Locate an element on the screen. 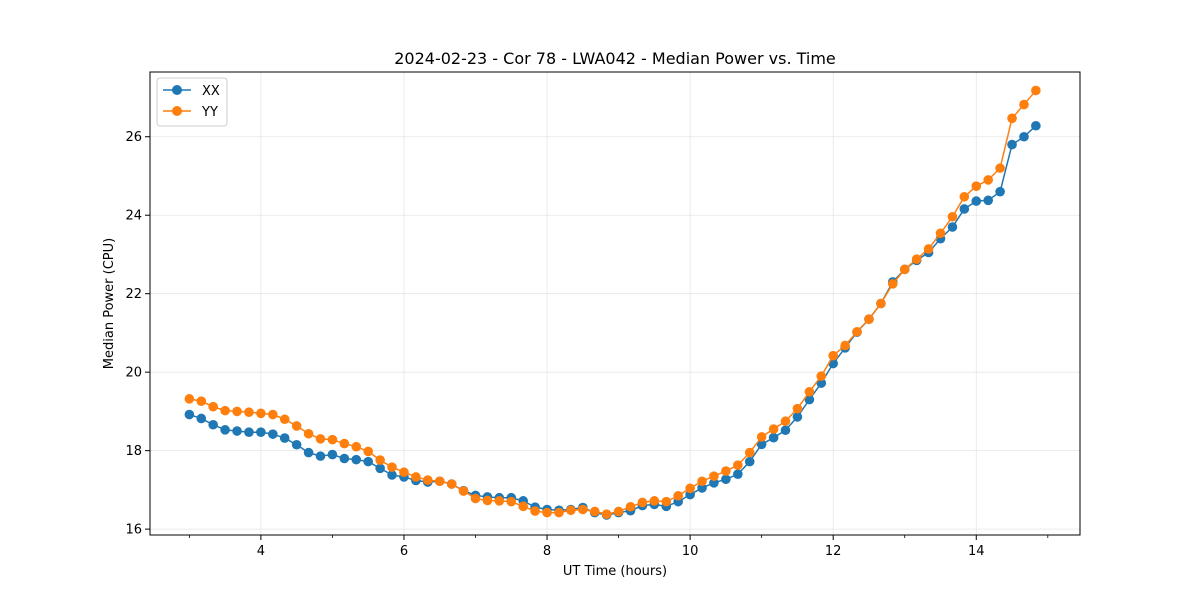 Image resolution: width=1200 pixels, height=600 pixels. x-tick-label: 8 is located at coordinates (547, 551).